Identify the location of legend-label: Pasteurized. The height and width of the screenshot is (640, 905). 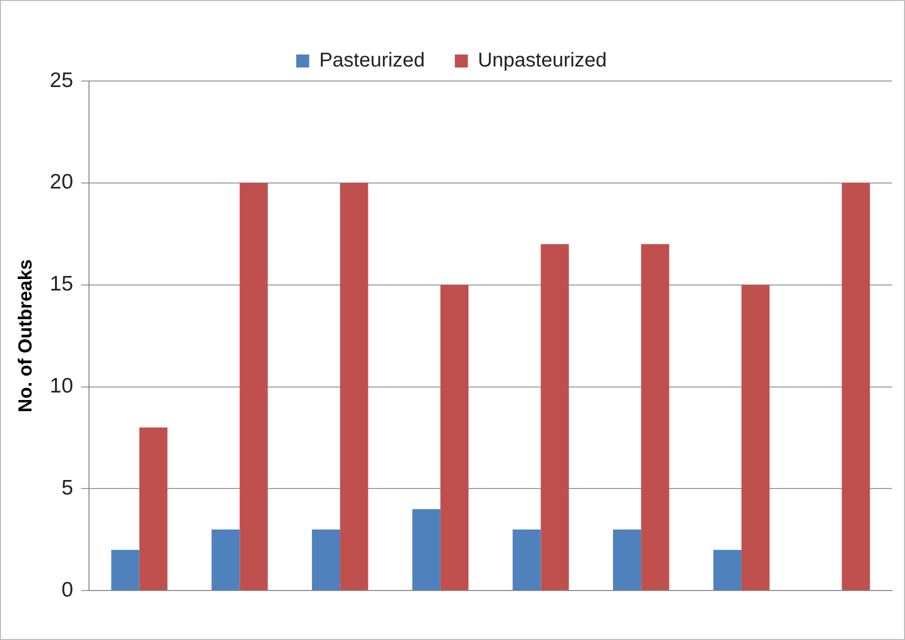
(372, 61).